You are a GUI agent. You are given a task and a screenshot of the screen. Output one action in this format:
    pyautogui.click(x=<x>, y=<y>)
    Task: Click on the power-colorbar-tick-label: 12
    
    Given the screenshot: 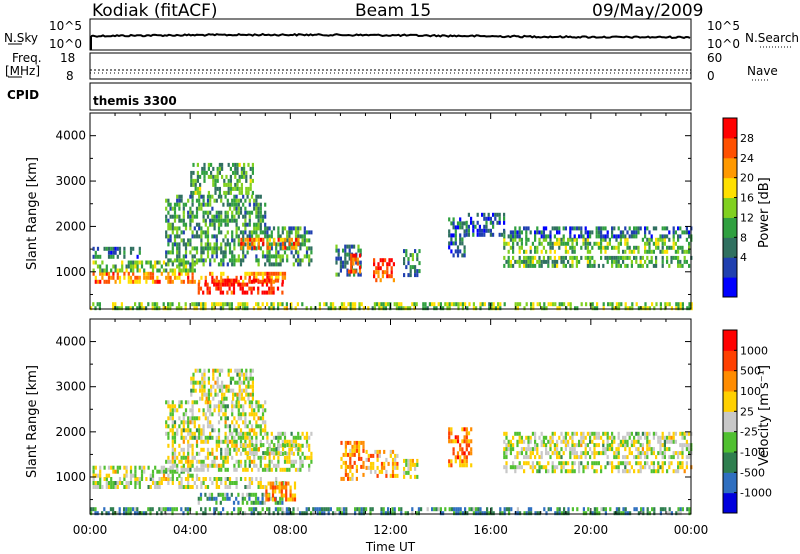 What is the action you would take?
    pyautogui.click(x=747, y=217)
    